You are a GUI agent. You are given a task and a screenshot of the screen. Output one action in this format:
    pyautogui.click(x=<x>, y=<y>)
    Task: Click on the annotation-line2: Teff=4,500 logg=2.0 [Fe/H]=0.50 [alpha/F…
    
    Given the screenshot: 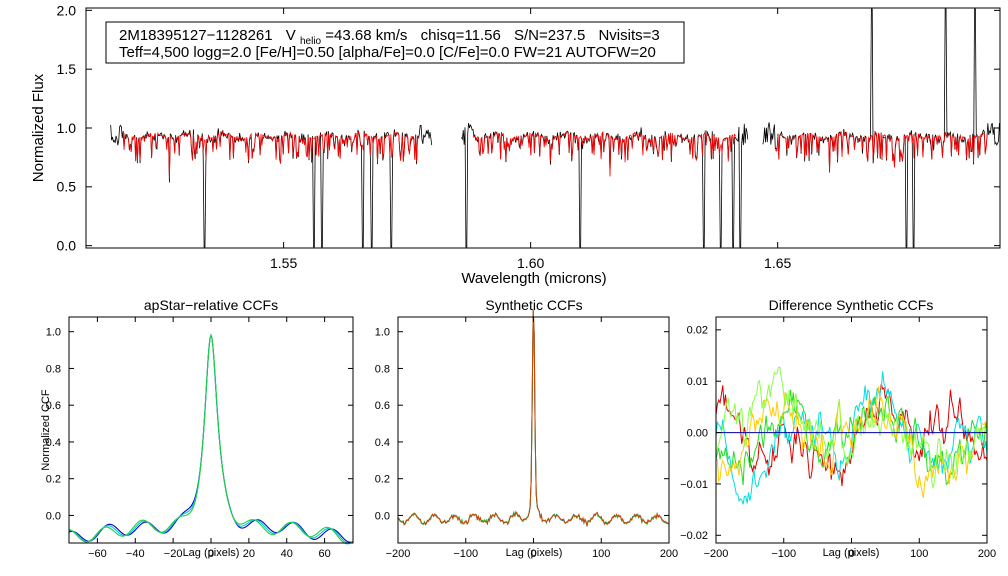 What is the action you would take?
    pyautogui.click(x=387, y=52)
    